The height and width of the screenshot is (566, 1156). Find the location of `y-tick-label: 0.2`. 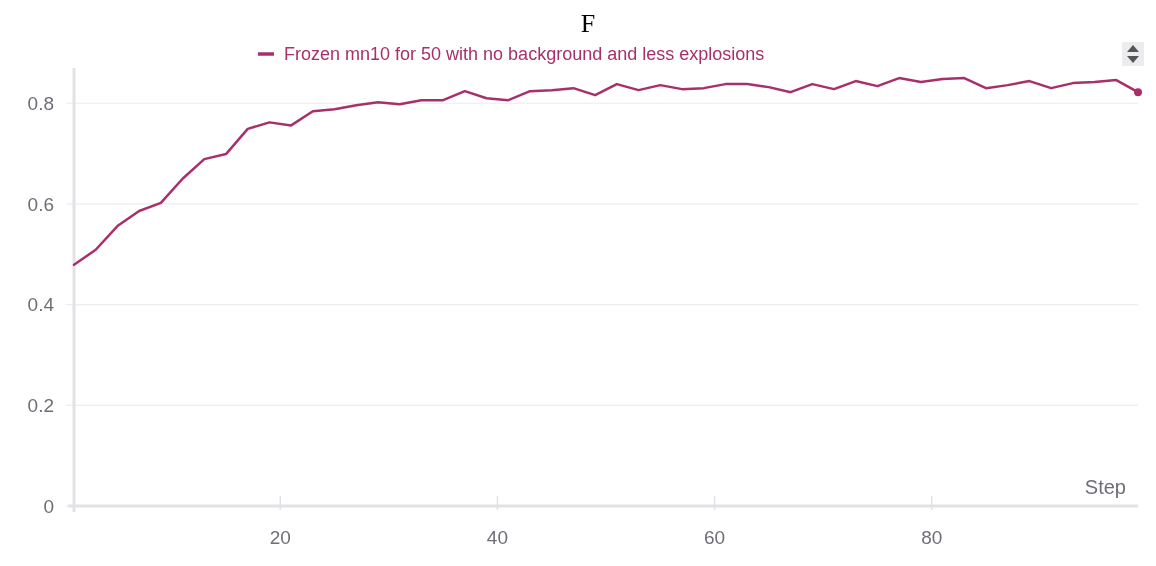

y-tick-label: 0.2 is located at coordinates (40, 405).